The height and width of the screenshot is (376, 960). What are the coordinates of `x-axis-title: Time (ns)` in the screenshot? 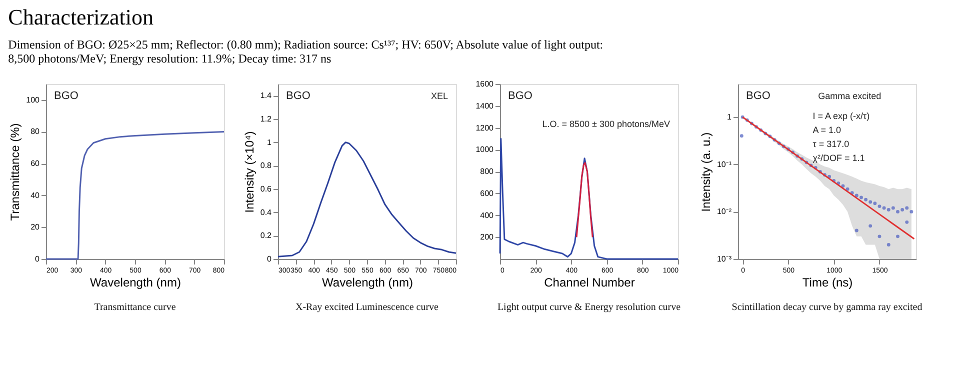 It's located at (827, 283).